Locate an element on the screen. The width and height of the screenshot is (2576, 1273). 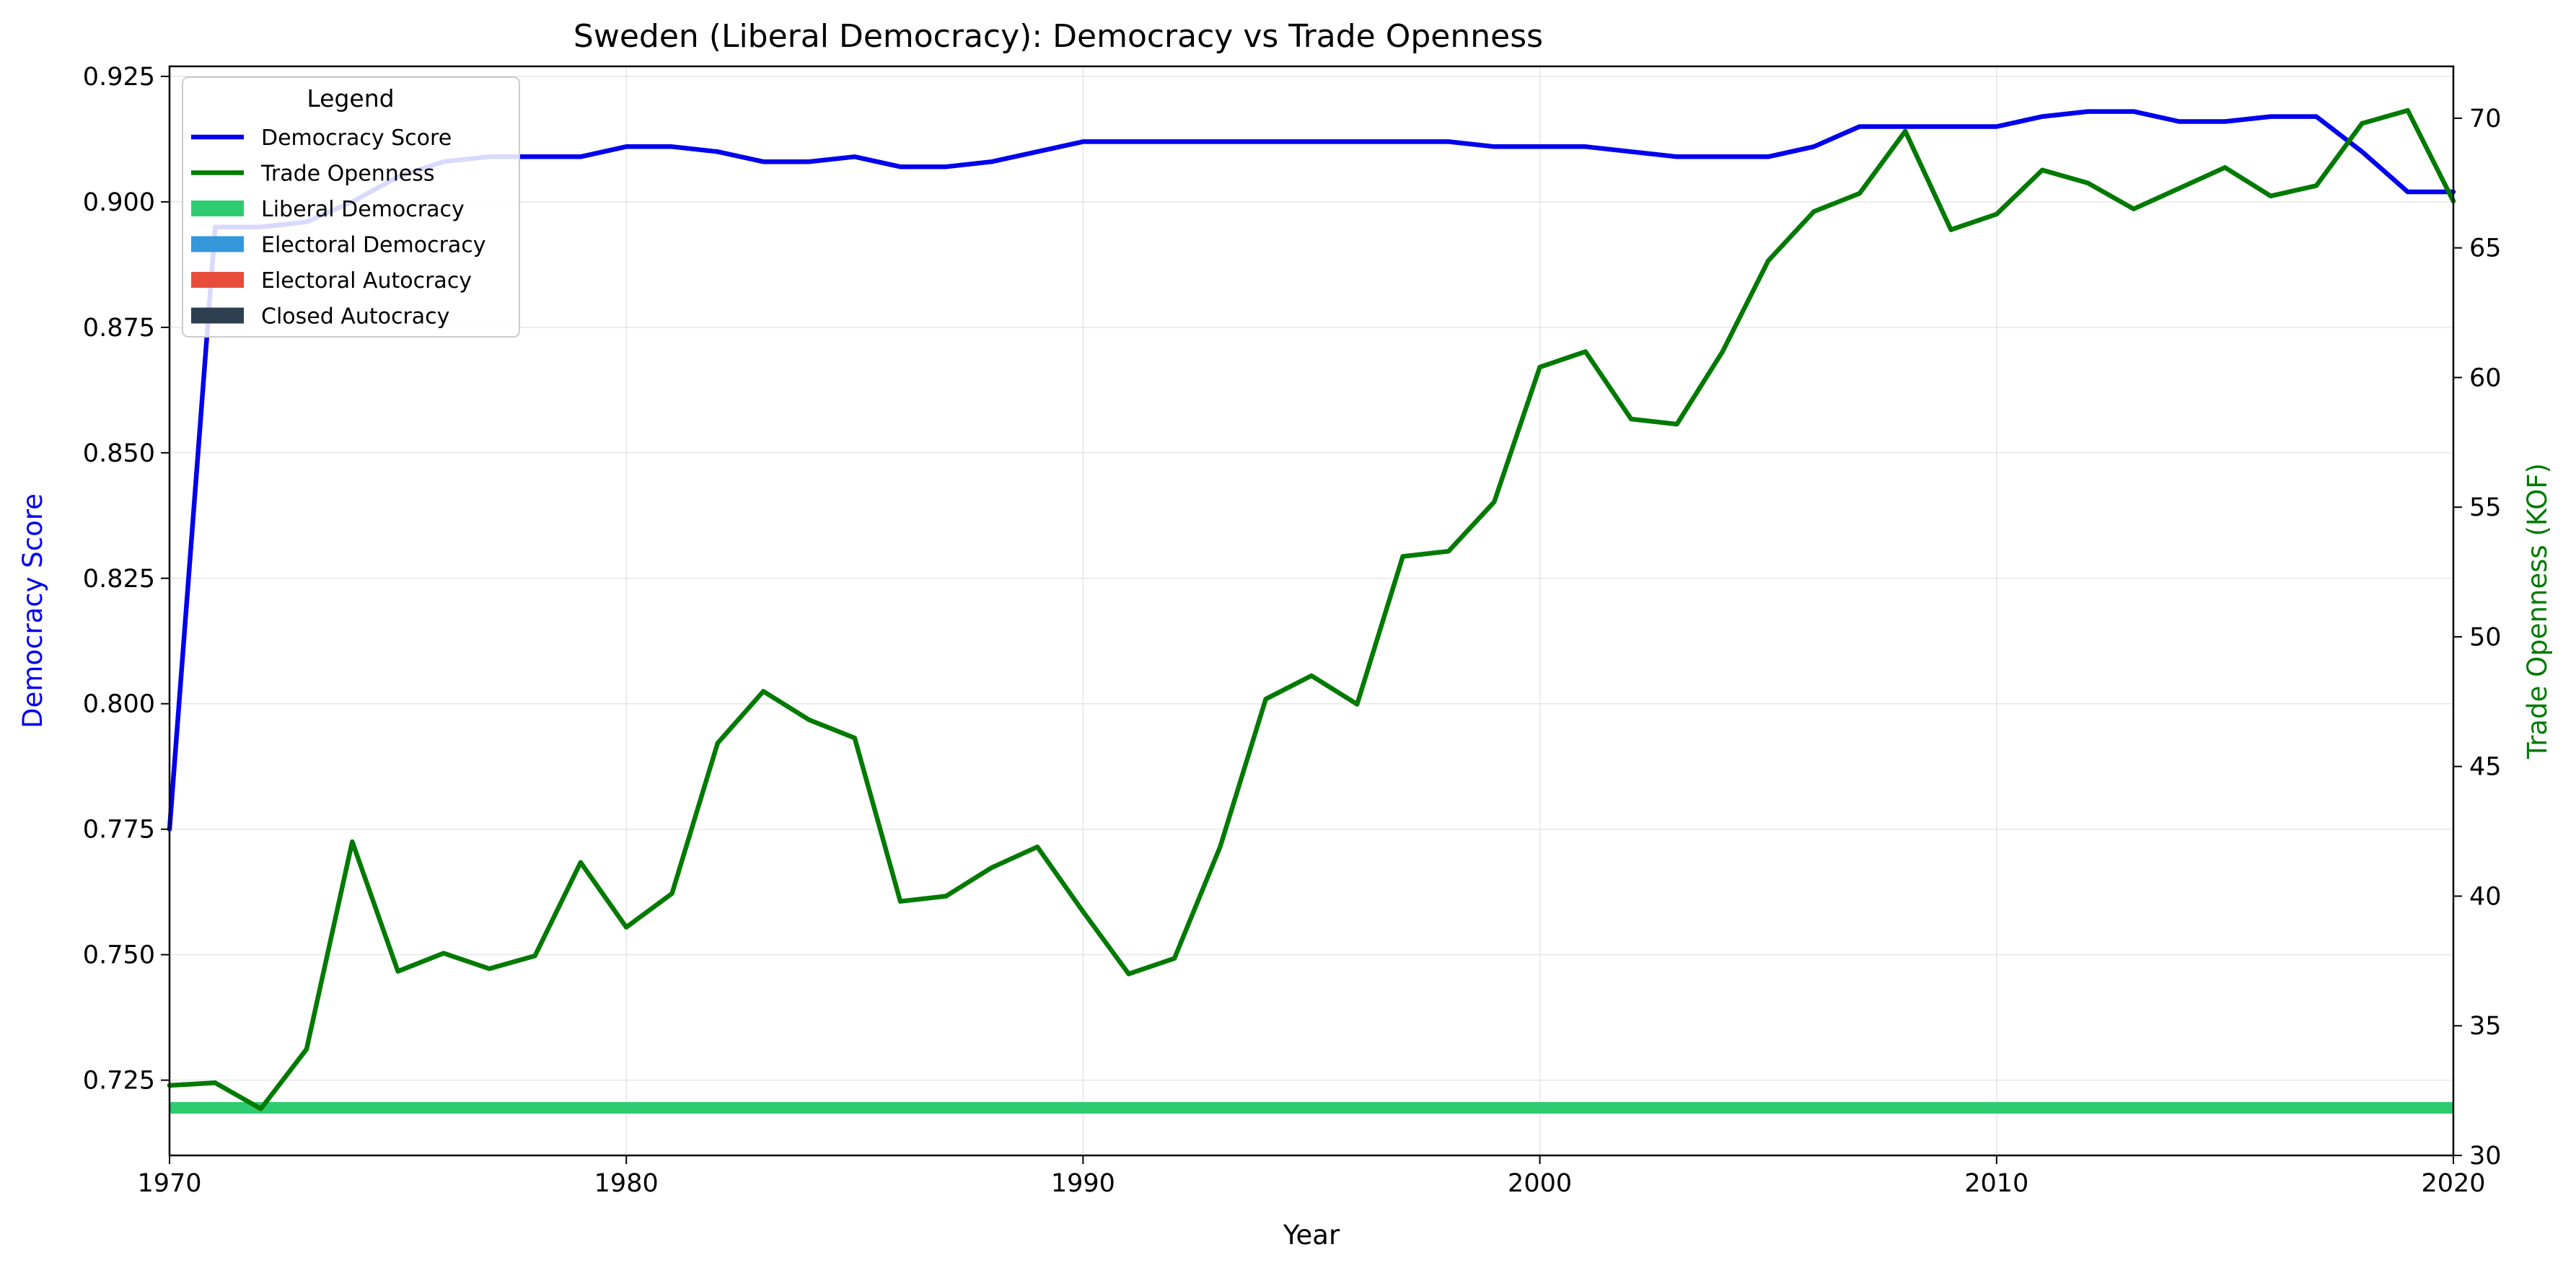
y-axis-title: Democracy Score is located at coordinates (32, 610).